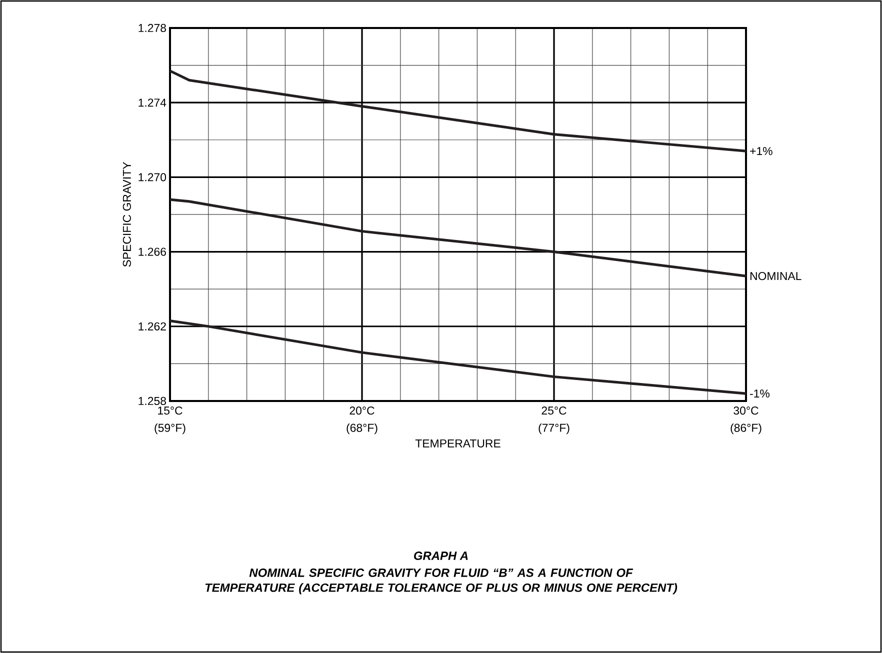 The width and height of the screenshot is (882, 653). I want to click on y-tick-label: 1.278, so click(152, 28).